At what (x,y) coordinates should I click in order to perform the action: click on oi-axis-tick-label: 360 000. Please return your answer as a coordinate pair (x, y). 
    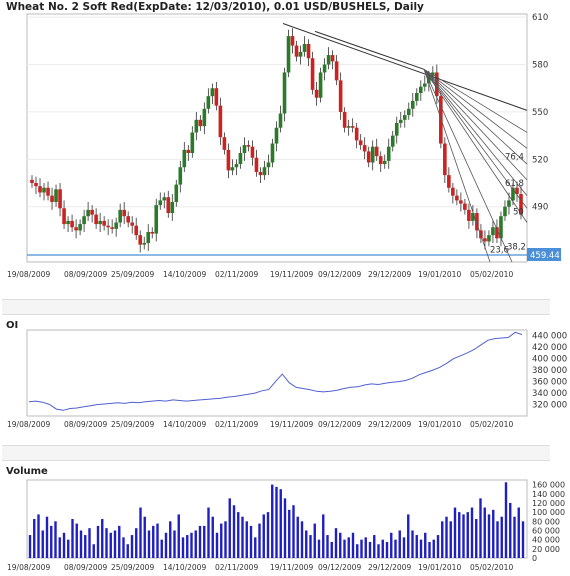
    Looking at the image, I should click on (549, 383).